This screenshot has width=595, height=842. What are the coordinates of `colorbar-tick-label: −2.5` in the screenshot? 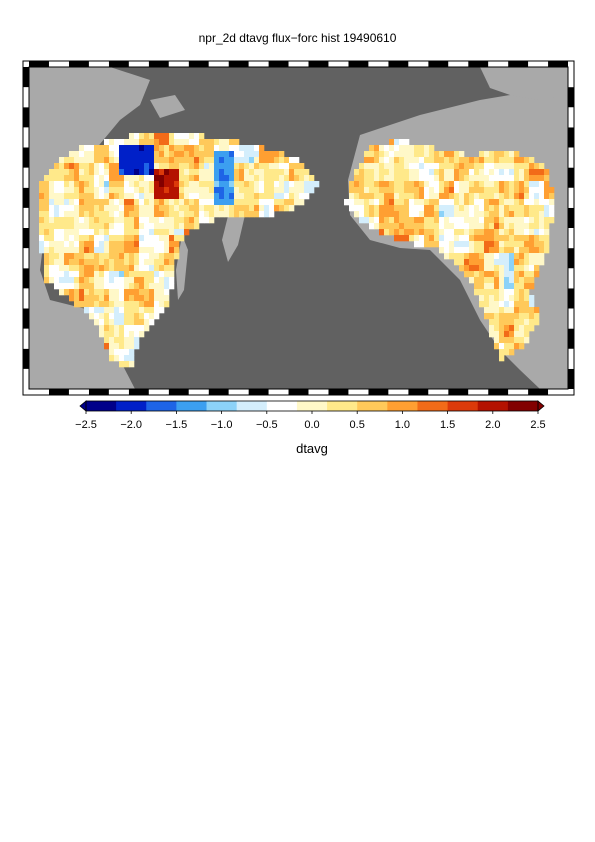 It's located at (86, 425).